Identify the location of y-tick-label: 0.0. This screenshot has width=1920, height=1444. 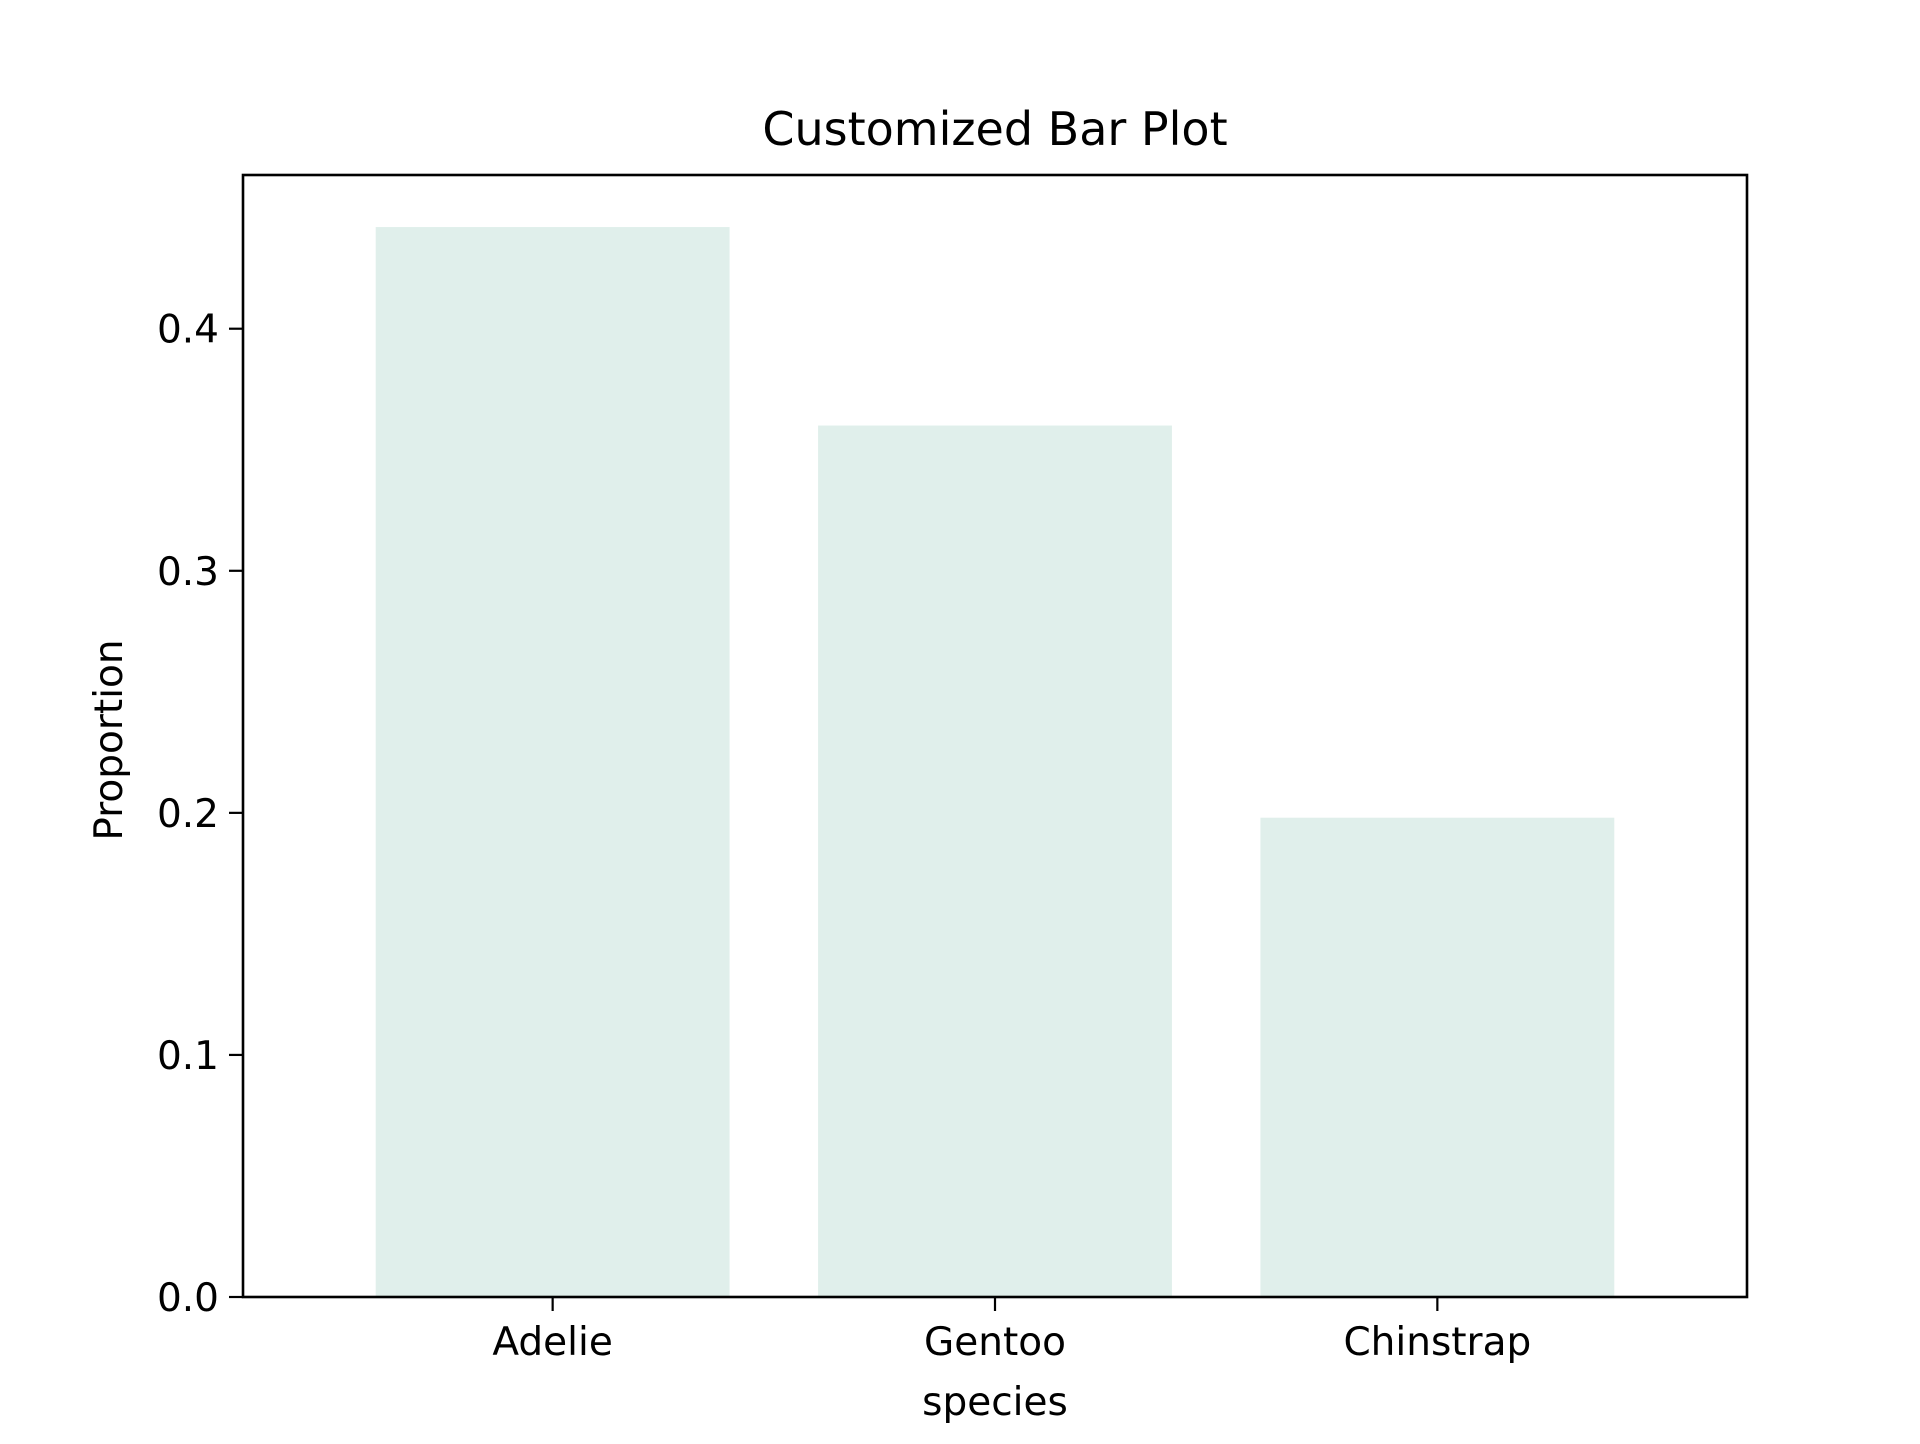
(188, 1298).